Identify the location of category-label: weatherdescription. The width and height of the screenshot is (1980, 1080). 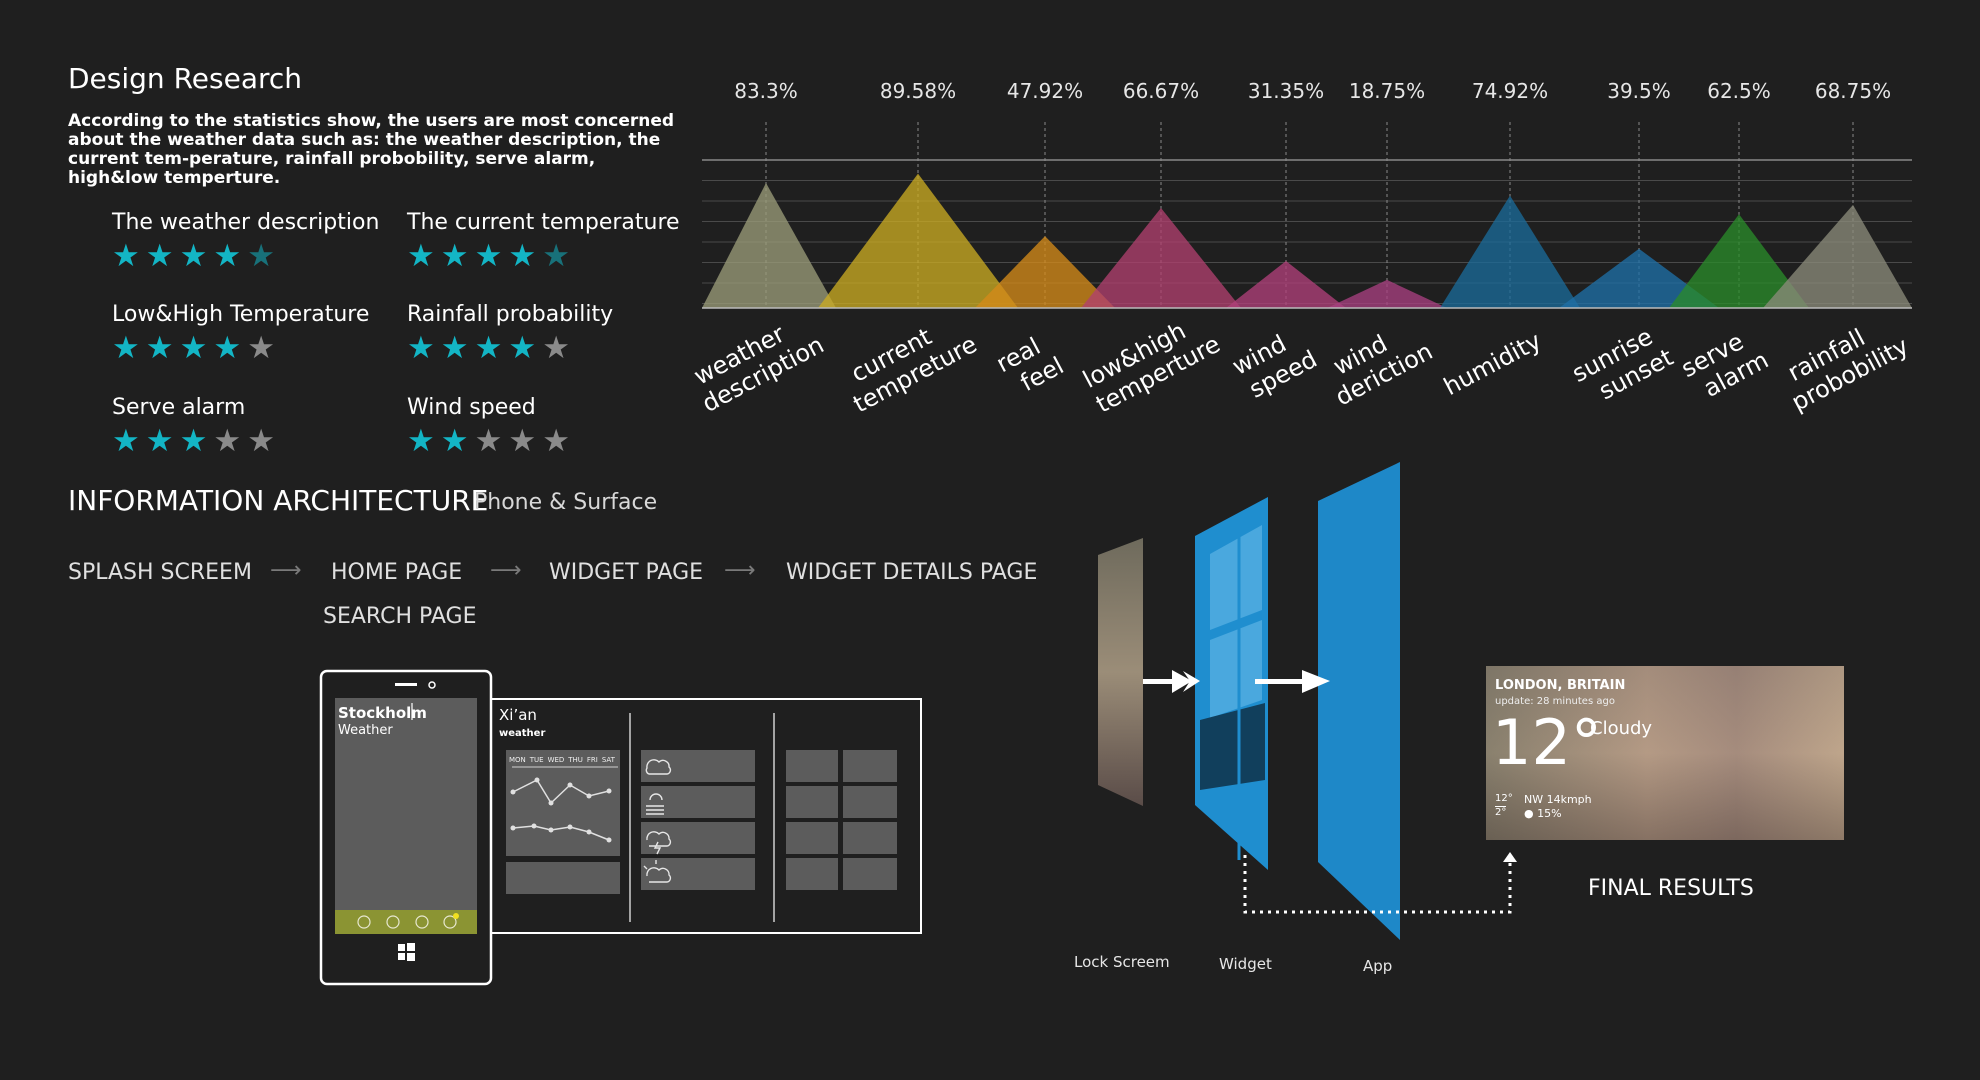
(759, 362).